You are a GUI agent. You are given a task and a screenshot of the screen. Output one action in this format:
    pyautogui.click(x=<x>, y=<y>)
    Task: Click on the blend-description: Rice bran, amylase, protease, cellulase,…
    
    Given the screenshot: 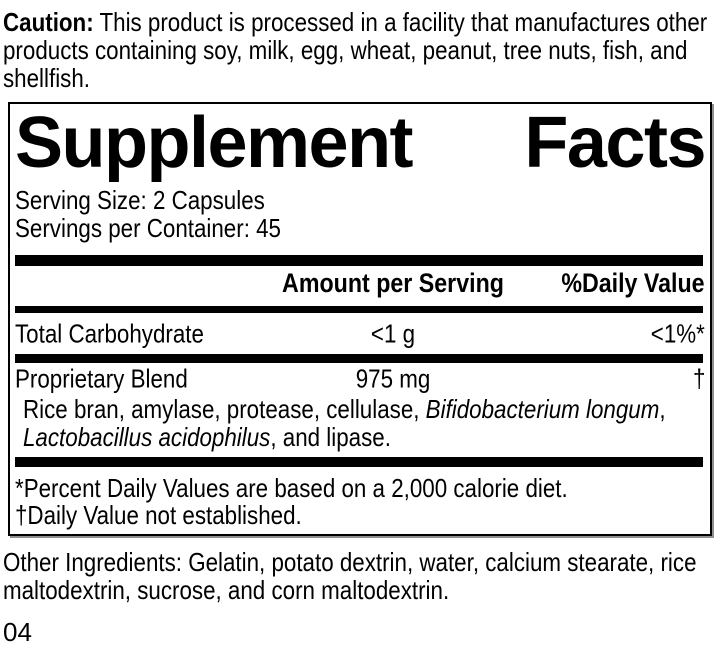 What is the action you would take?
    pyautogui.click(x=364, y=423)
    